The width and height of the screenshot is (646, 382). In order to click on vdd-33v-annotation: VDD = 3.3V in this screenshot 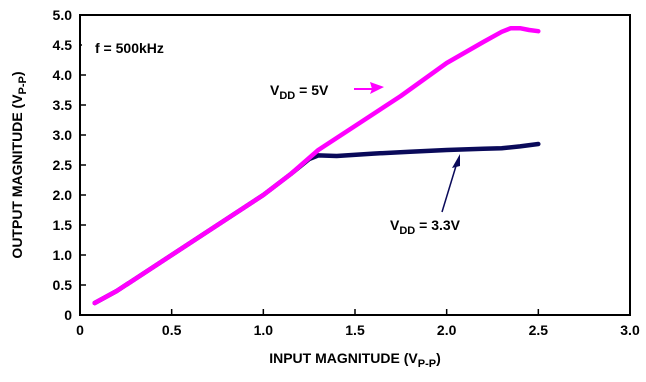, I will do `click(445, 197)`.